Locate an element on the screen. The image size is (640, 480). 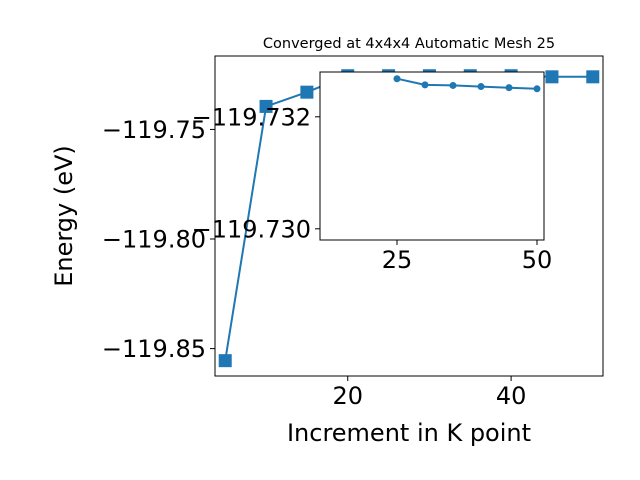
inset-plot-frame is located at coordinates (432, 156).